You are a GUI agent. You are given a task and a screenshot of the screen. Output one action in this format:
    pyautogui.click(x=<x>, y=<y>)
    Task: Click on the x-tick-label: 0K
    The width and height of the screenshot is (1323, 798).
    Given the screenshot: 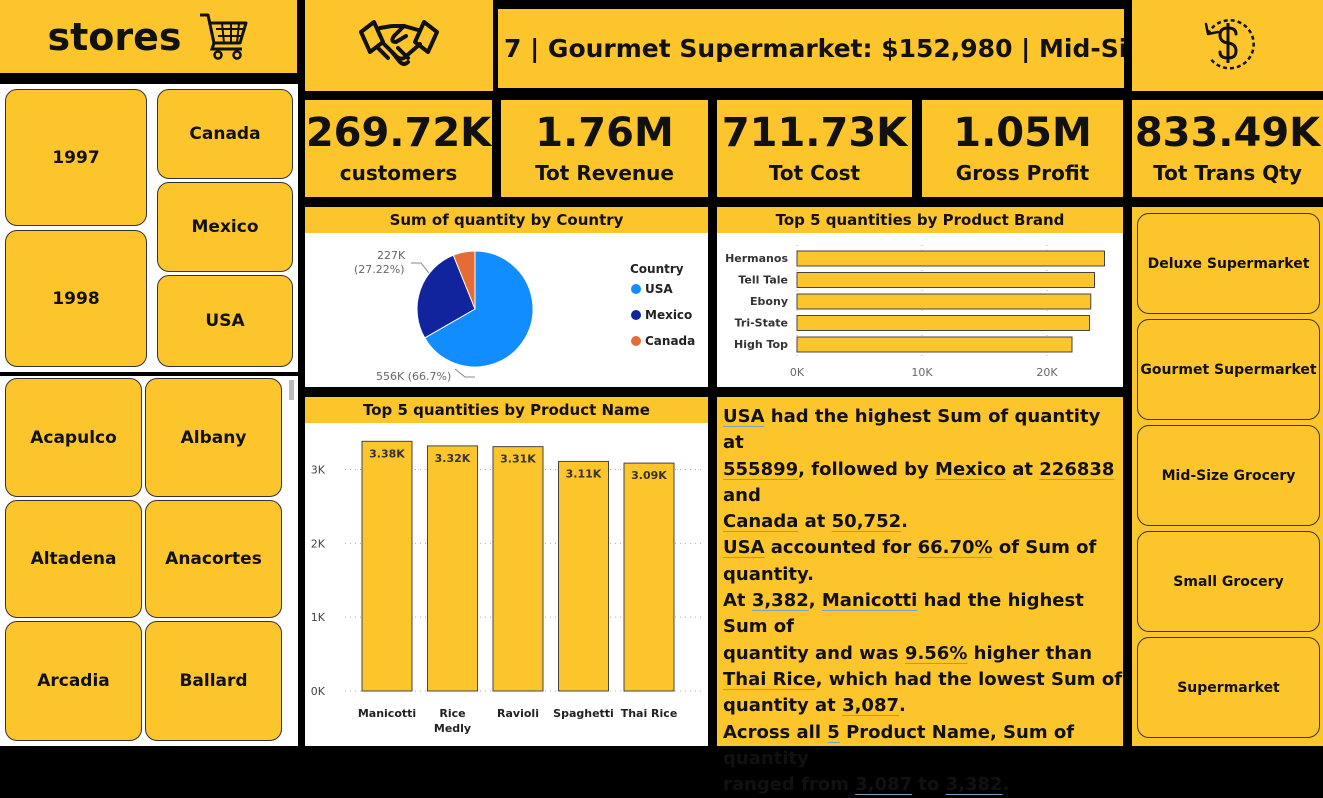 What is the action you would take?
    pyautogui.click(x=797, y=372)
    